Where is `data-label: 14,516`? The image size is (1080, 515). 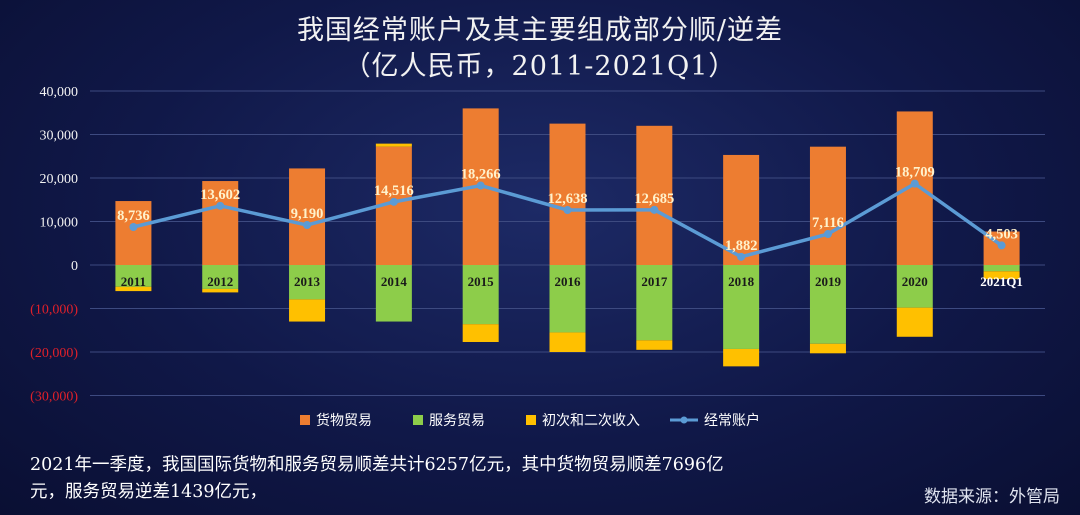 data-label: 14,516 is located at coordinates (394, 191).